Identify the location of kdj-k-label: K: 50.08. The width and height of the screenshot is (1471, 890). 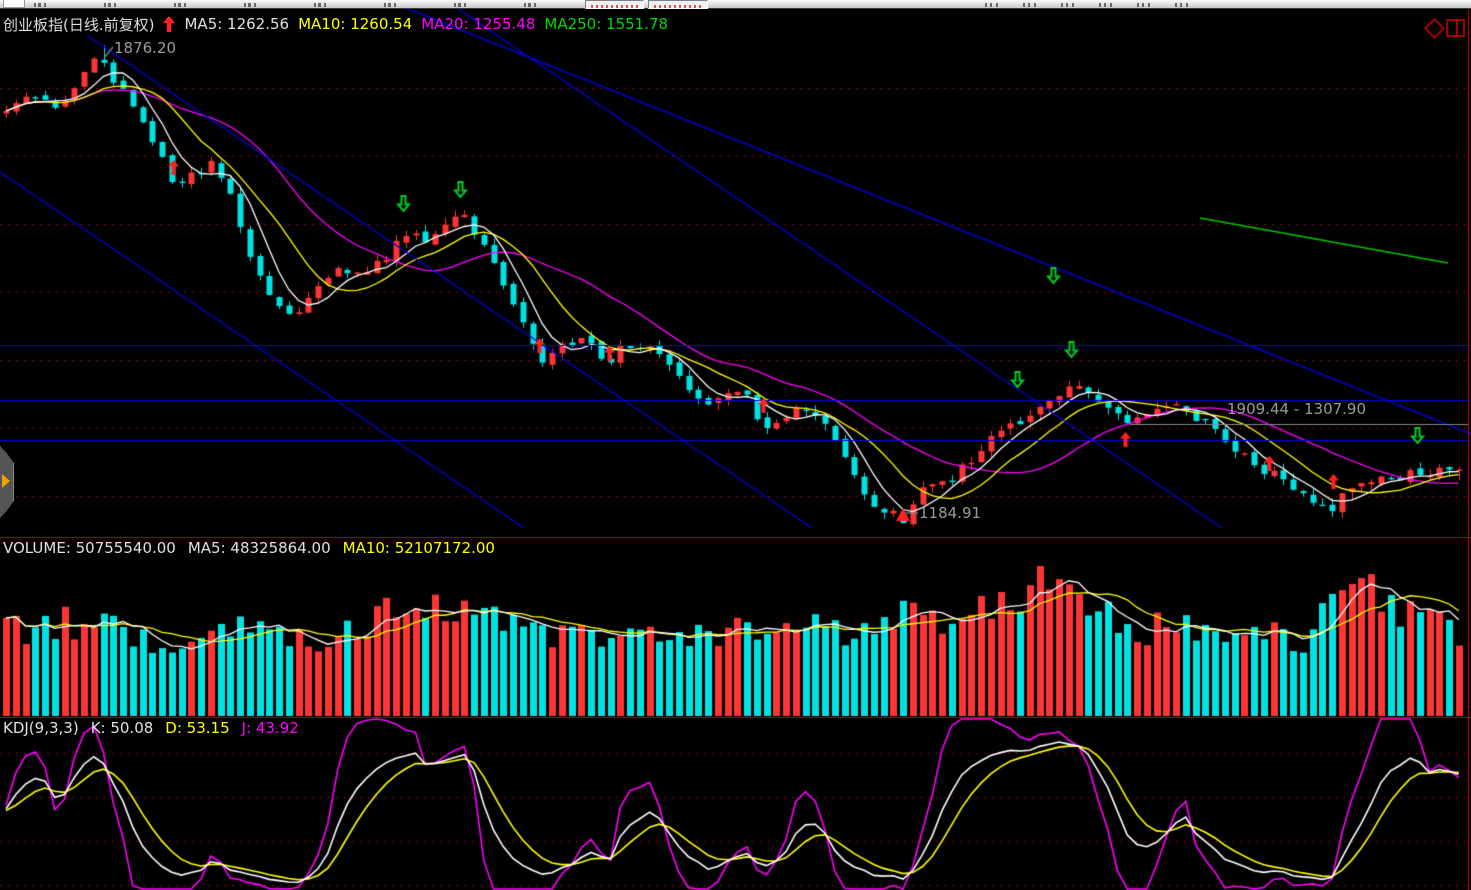
(122, 728).